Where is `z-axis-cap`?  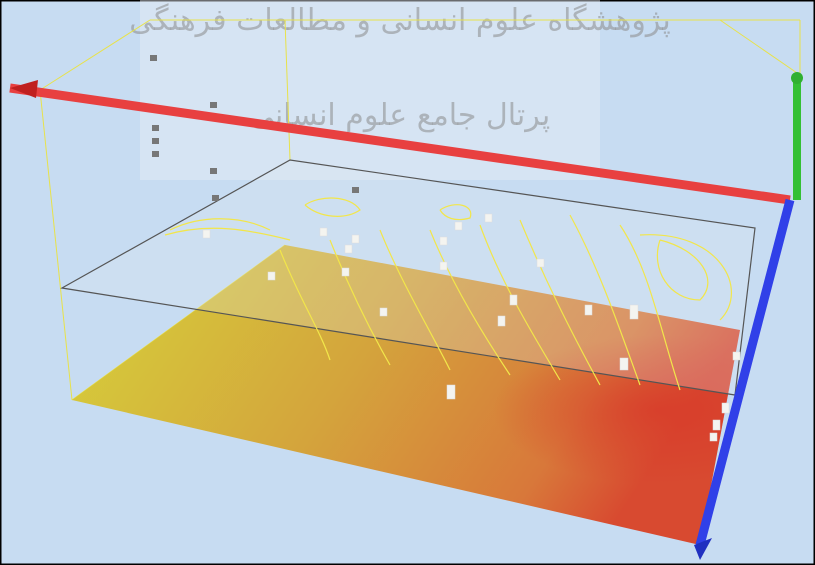 z-axis-cap is located at coordinates (797, 78).